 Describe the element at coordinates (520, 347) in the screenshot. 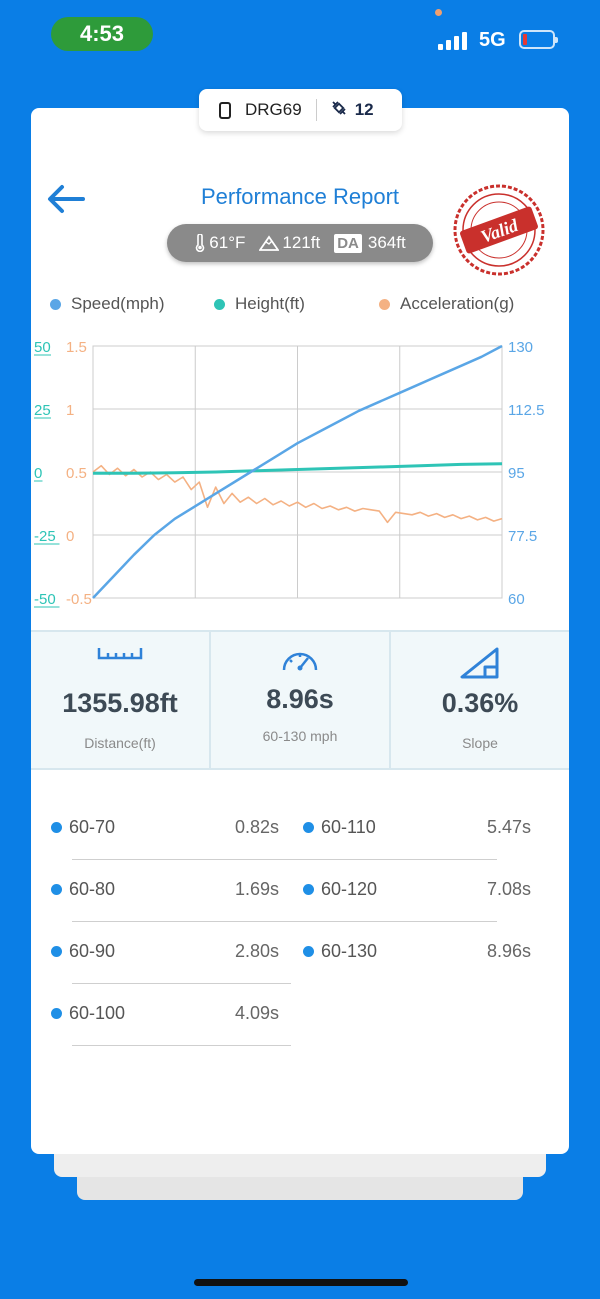

I see `speed-tick-label: 130` at that location.